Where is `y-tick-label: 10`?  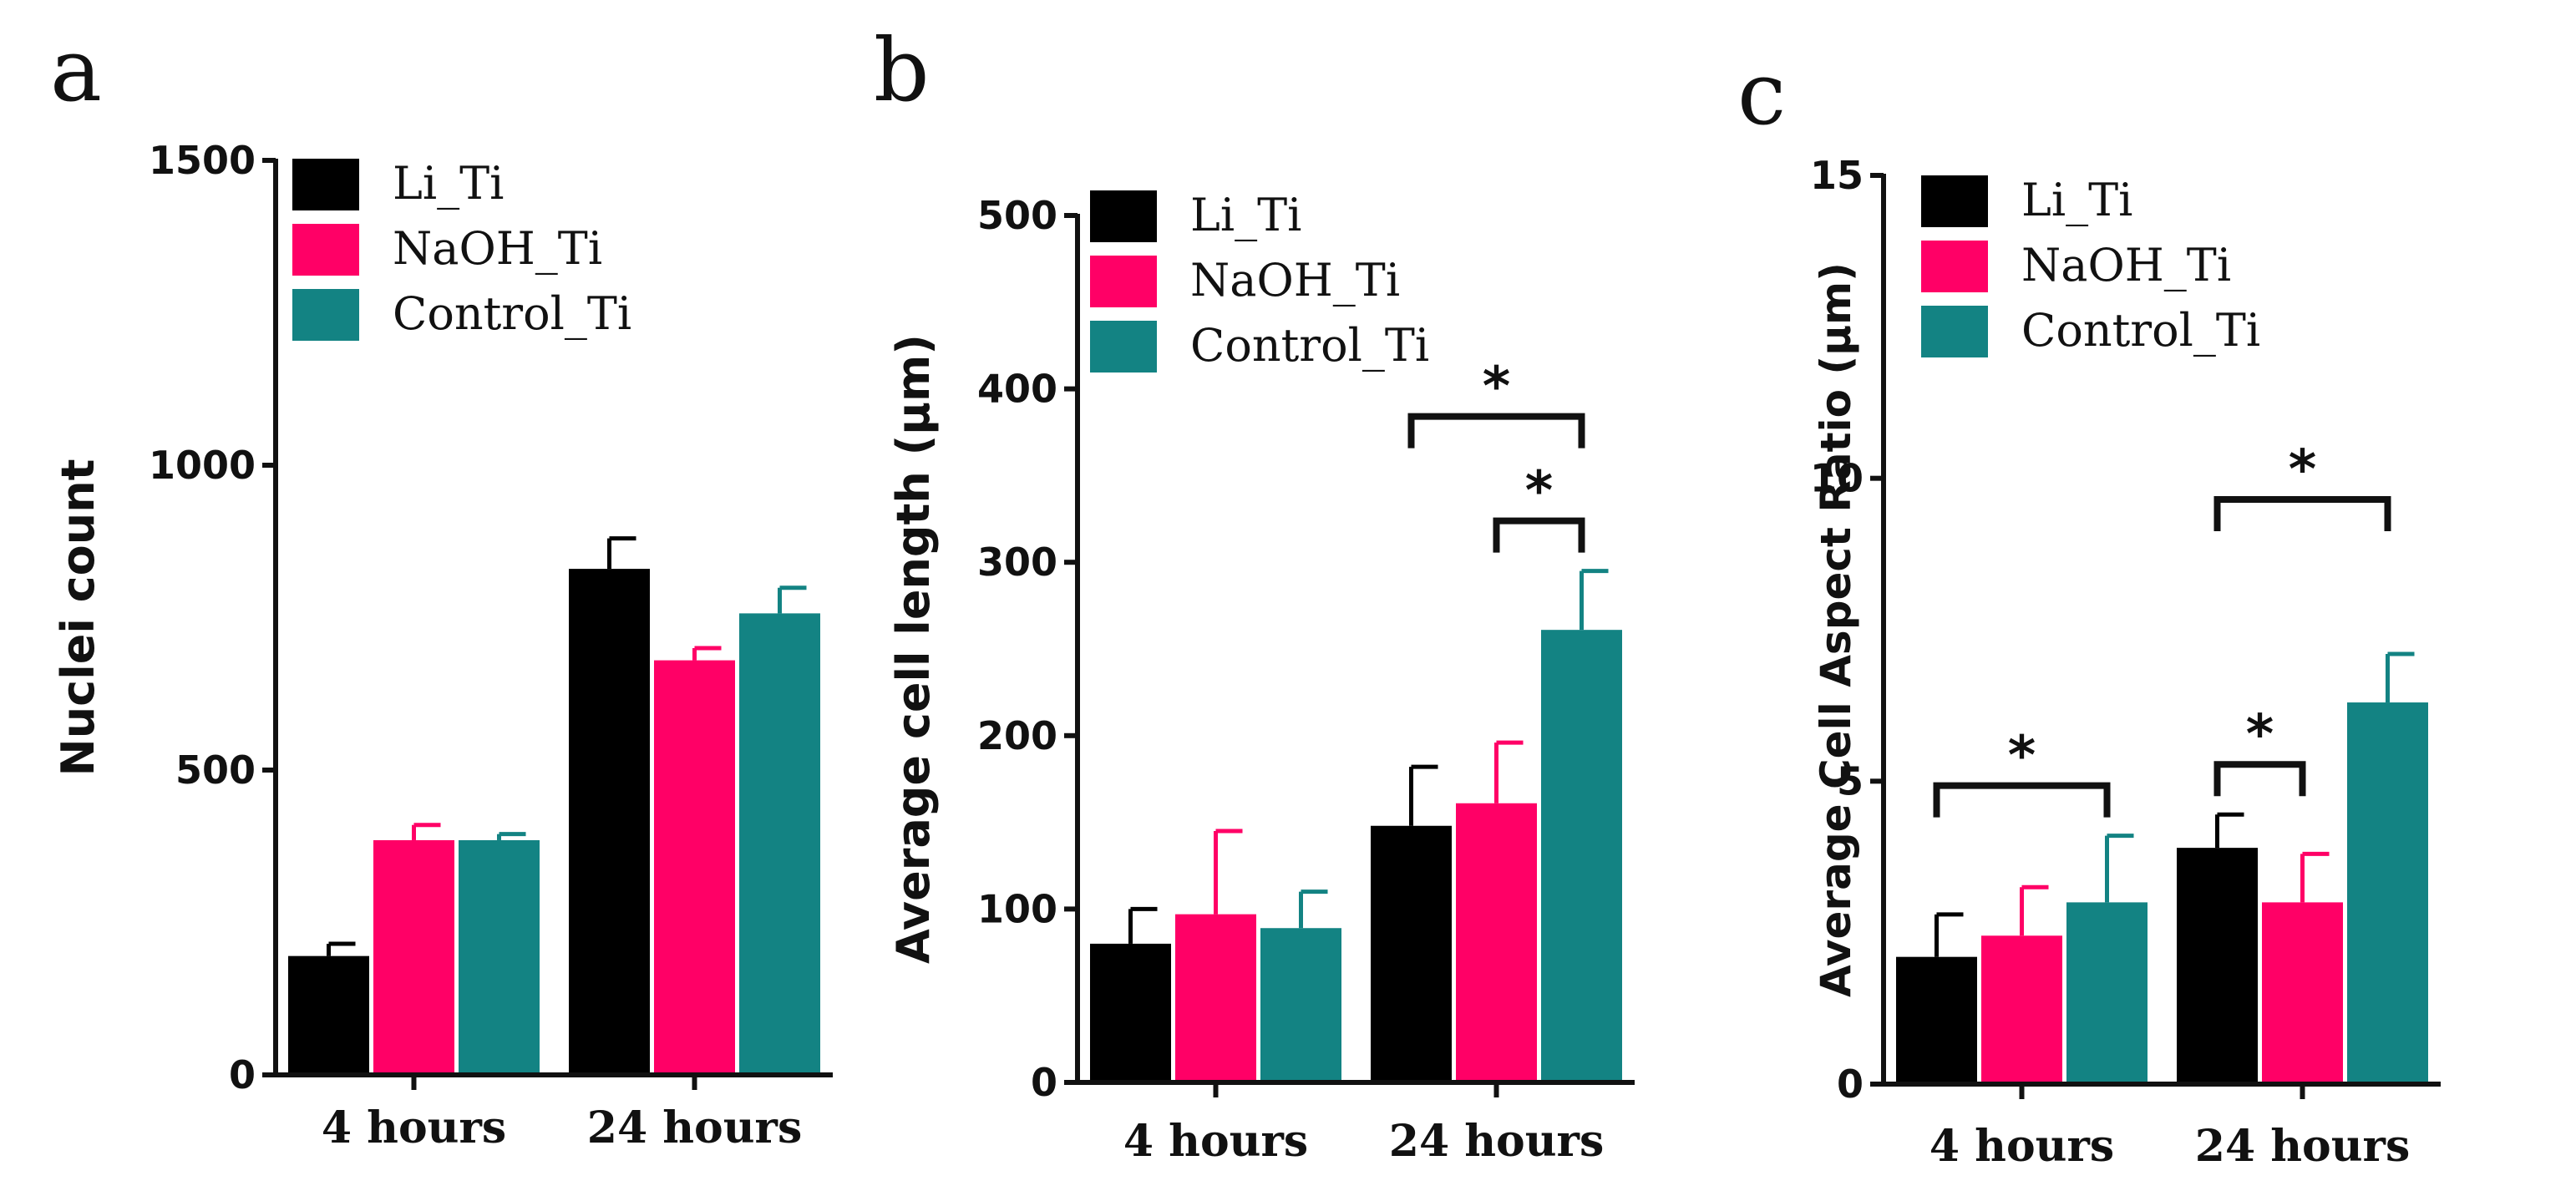
y-tick-label: 10 is located at coordinates (1837, 478).